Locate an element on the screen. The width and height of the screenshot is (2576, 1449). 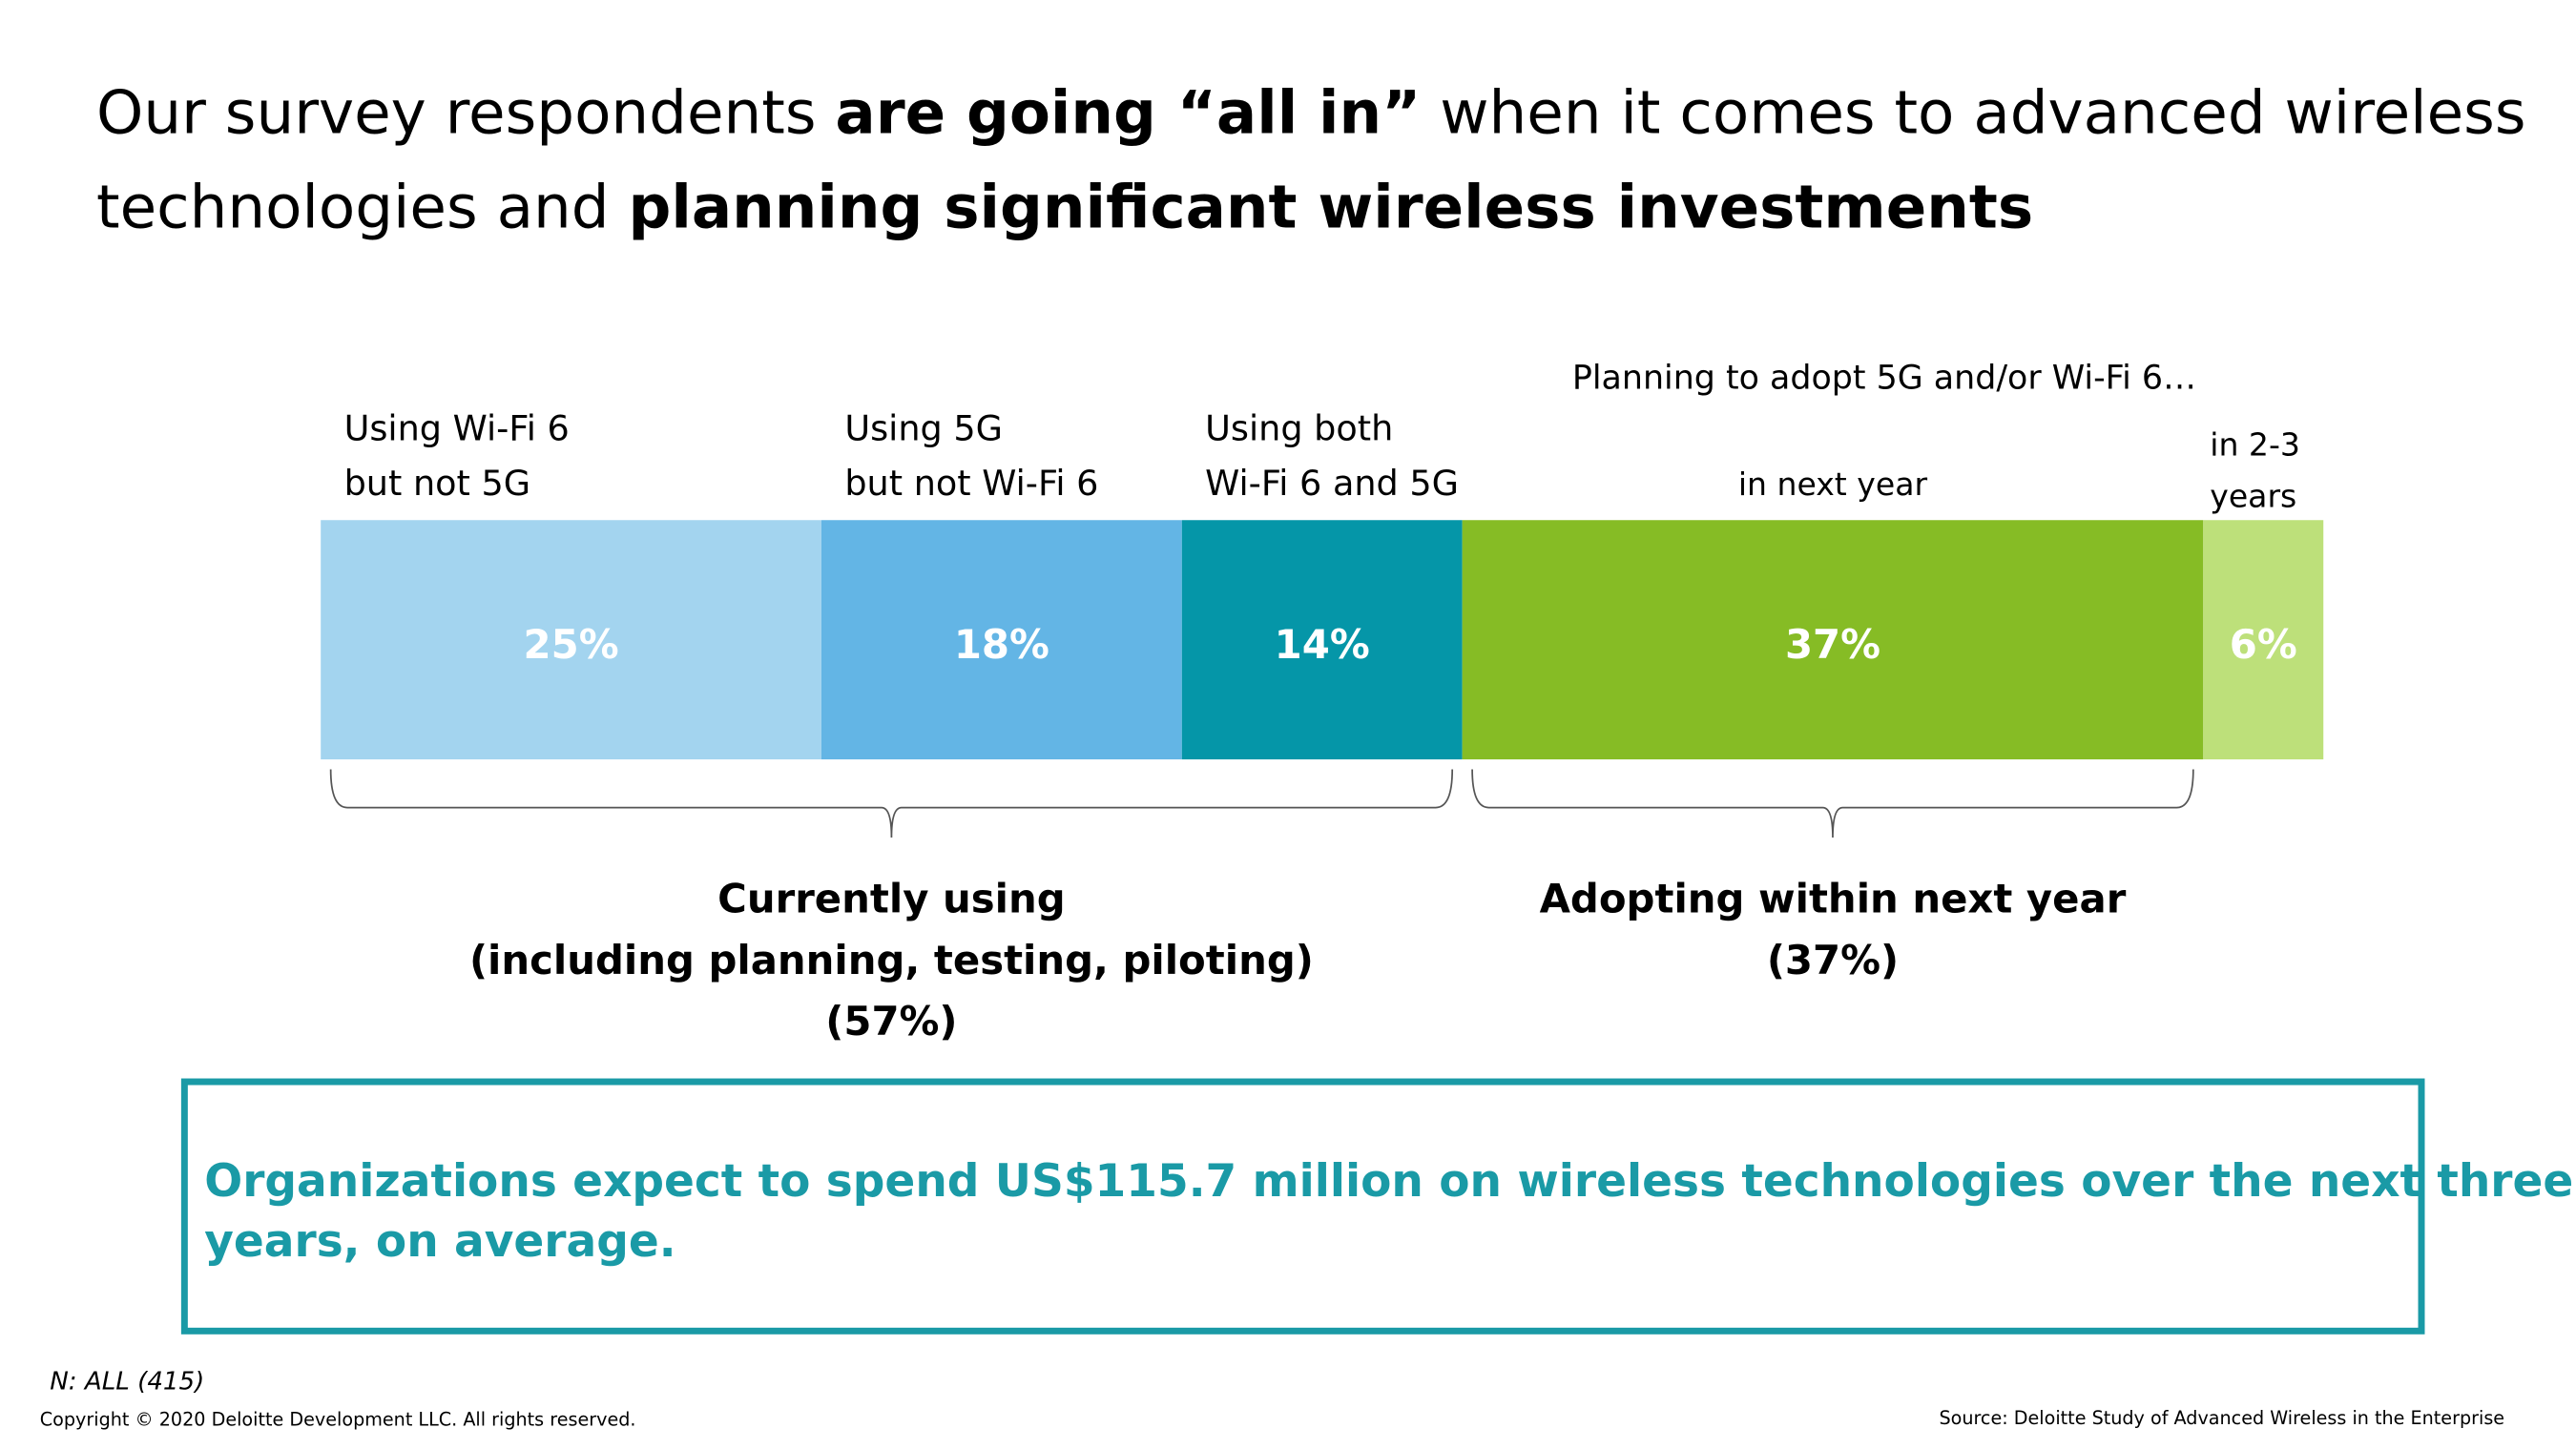
value-label: 14% is located at coordinates (1322, 644).